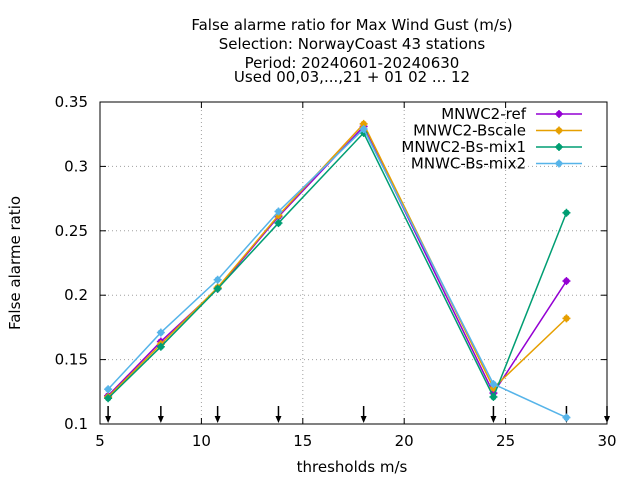  Describe the element at coordinates (76, 295) in the screenshot. I see `y-tick-label: 0.2` at that location.